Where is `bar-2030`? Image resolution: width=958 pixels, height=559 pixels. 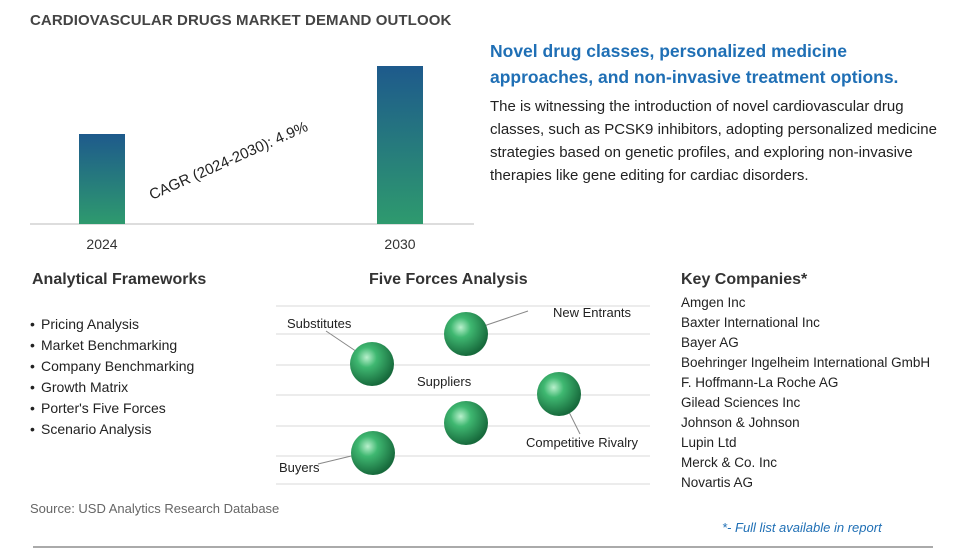 bar-2030 is located at coordinates (400, 145).